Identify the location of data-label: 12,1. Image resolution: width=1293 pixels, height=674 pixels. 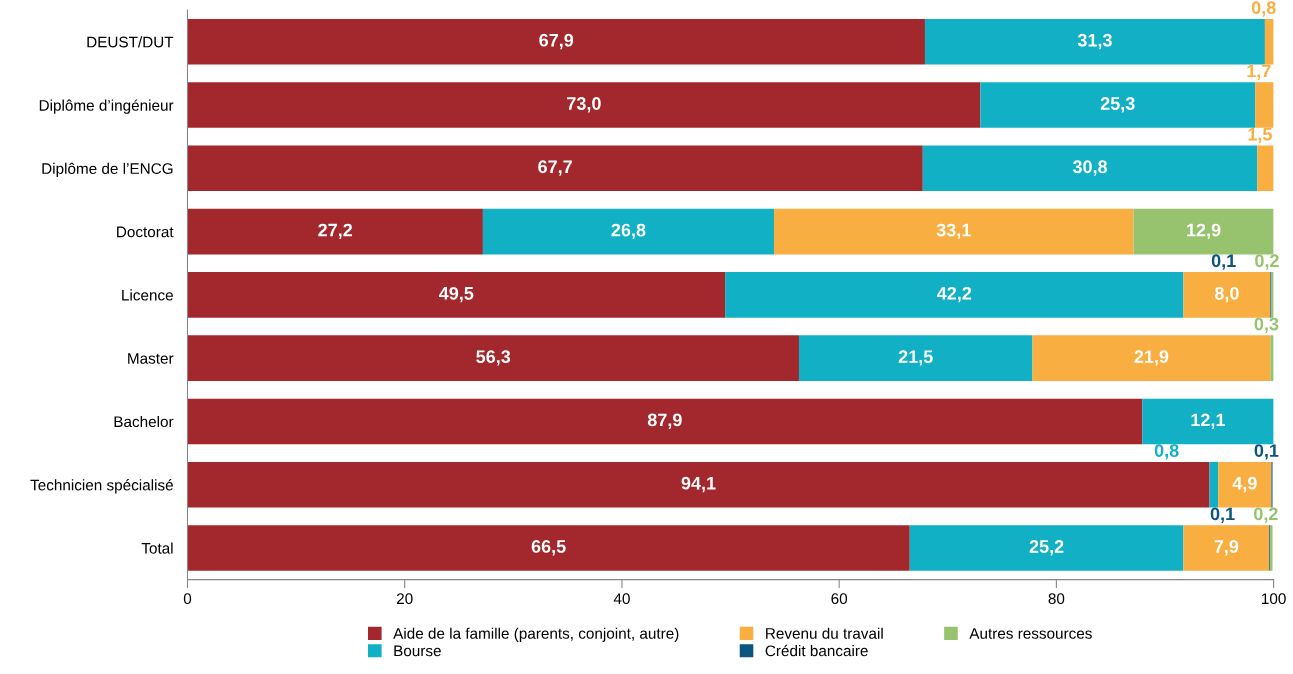
(1208, 421).